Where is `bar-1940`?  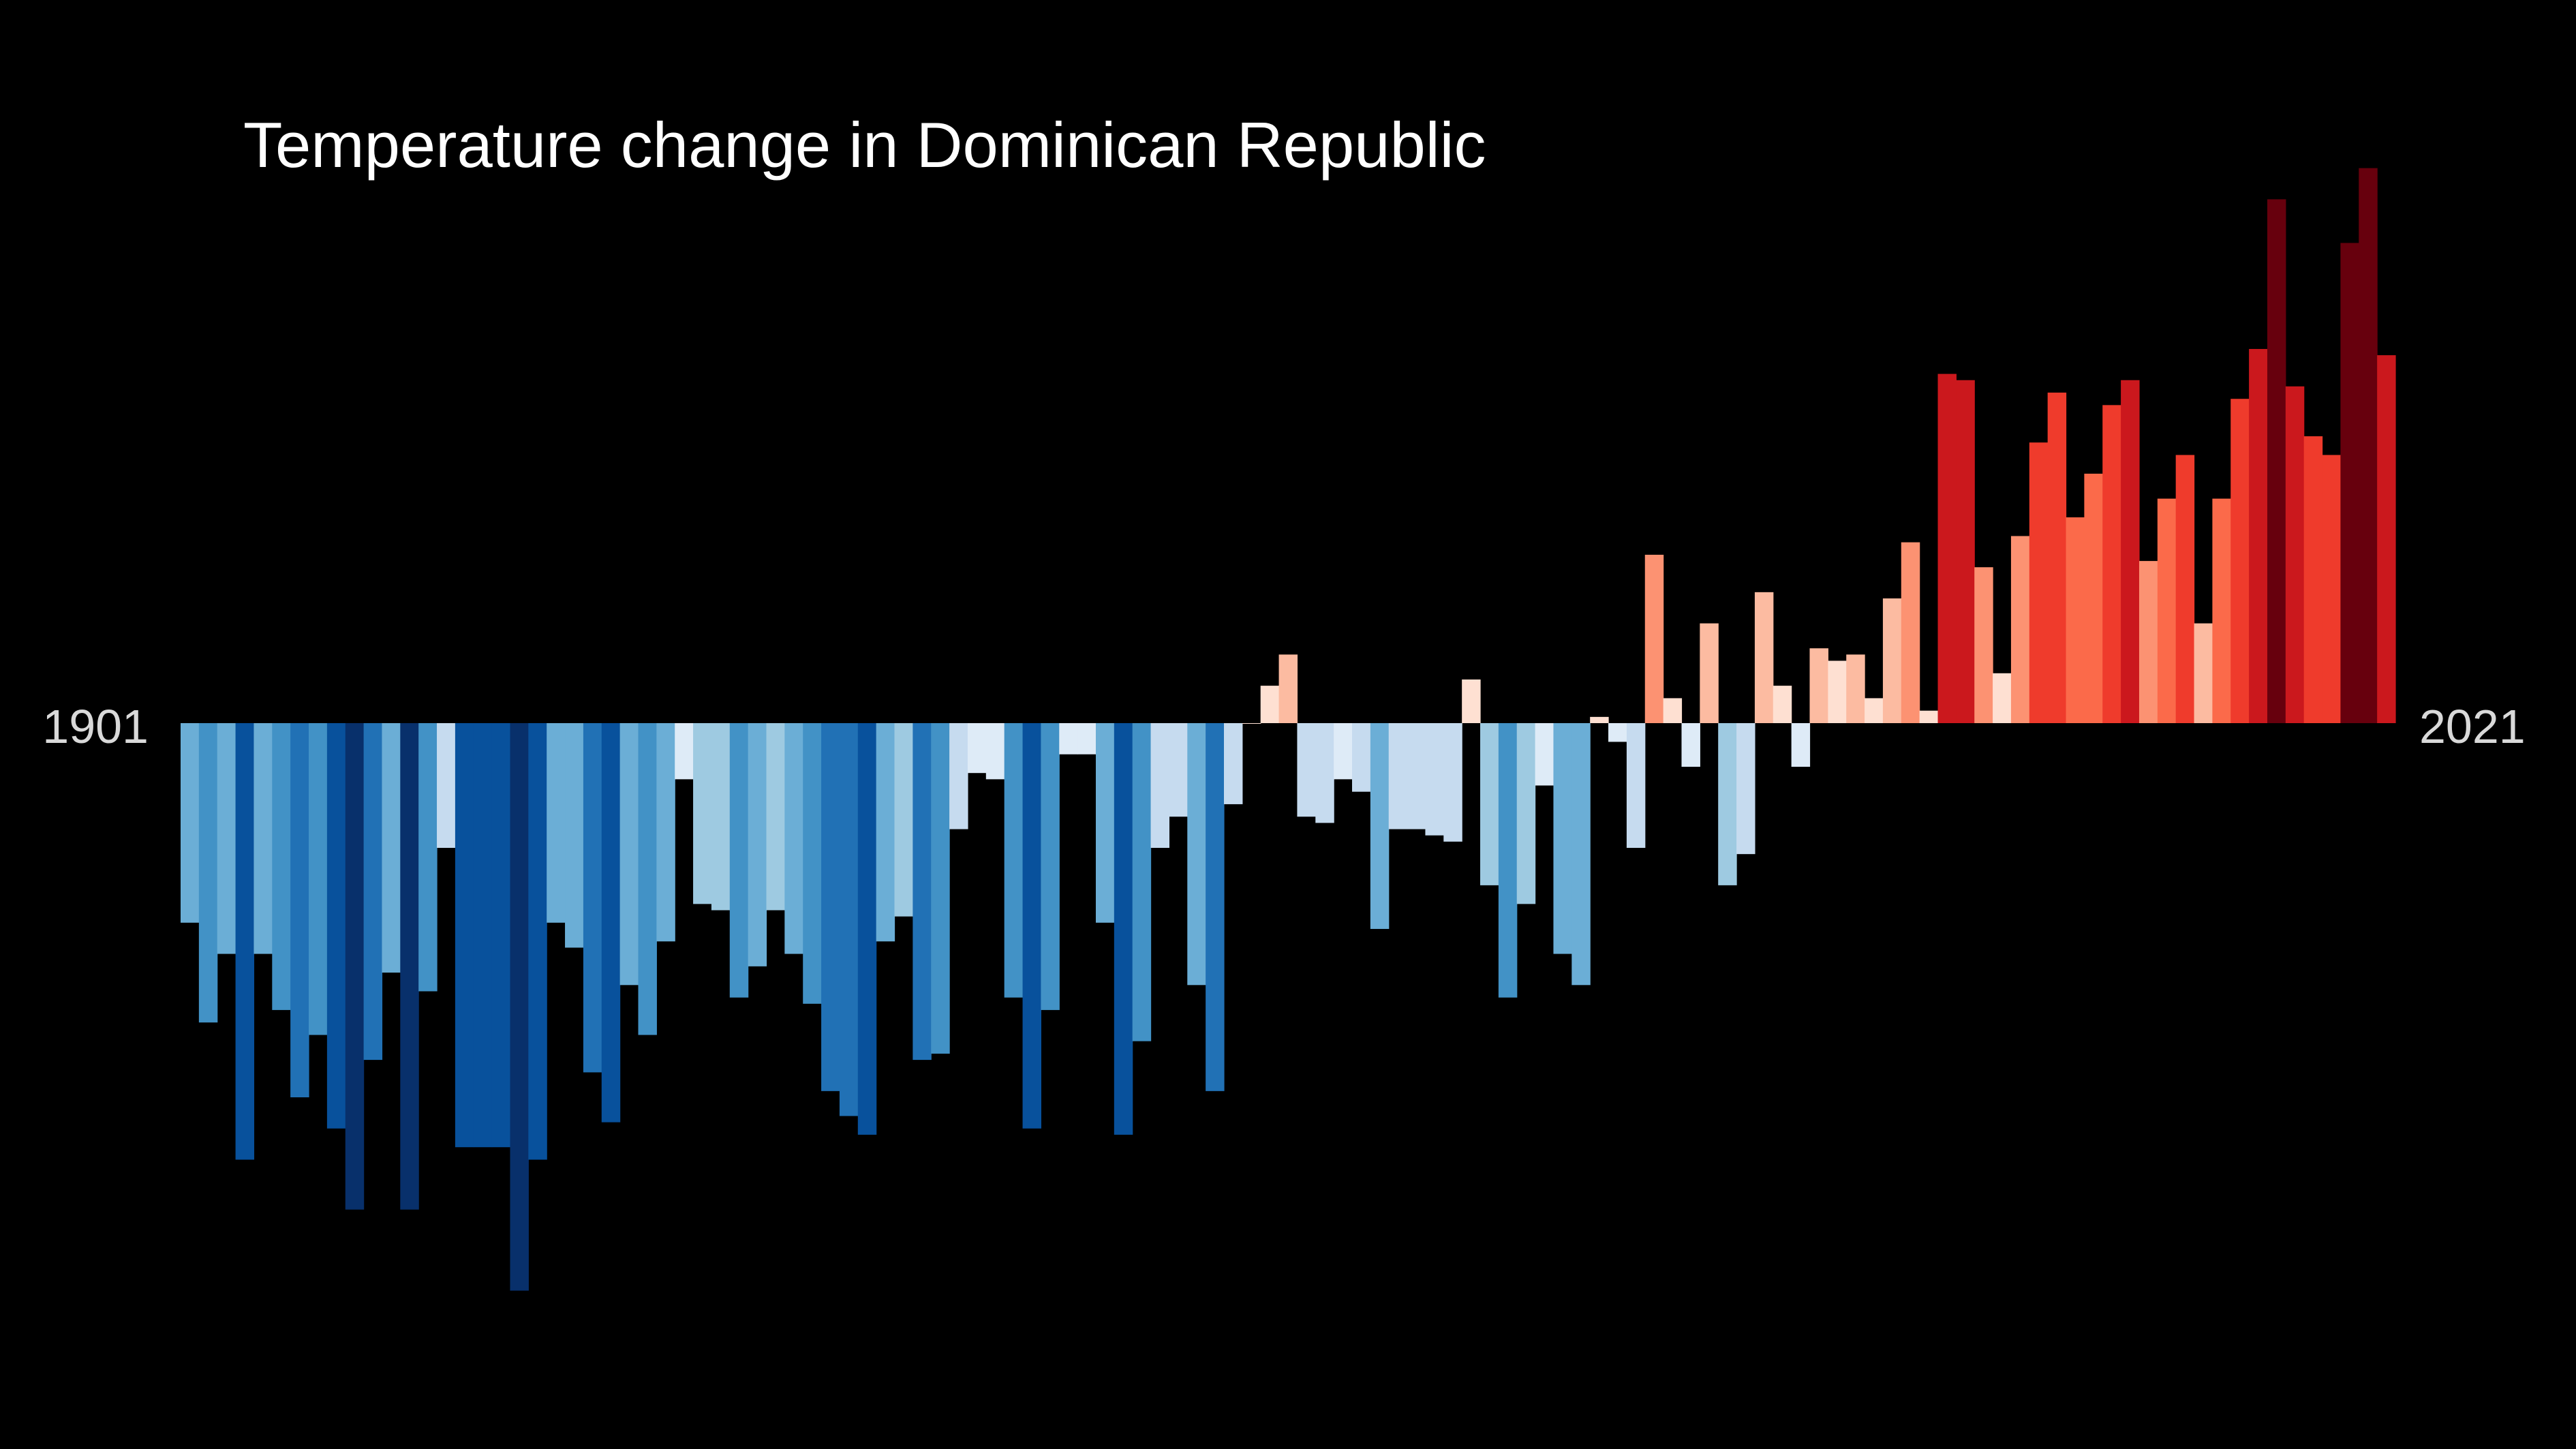
bar-1940 is located at coordinates (904, 820).